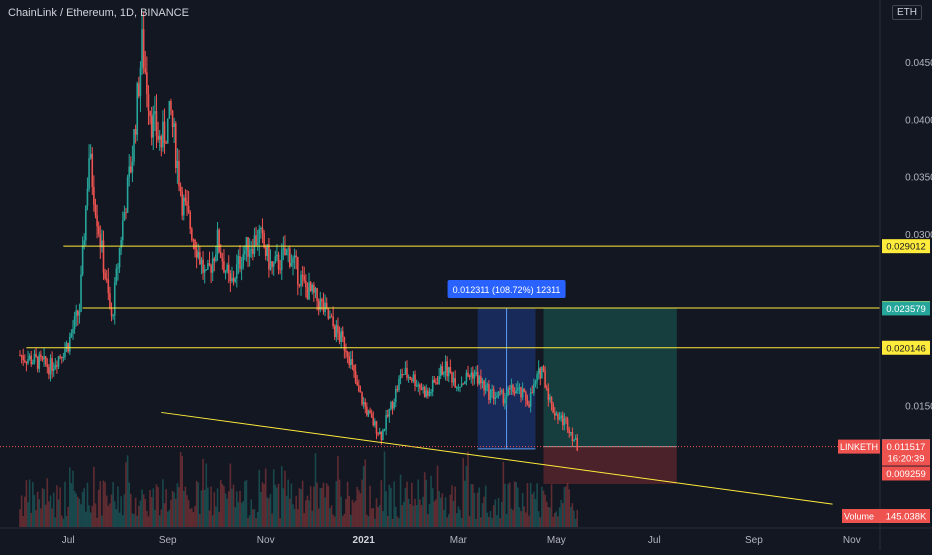 This screenshot has width=932, height=555. Describe the element at coordinates (610, 377) in the screenshot. I see `position-profit-zone` at that location.